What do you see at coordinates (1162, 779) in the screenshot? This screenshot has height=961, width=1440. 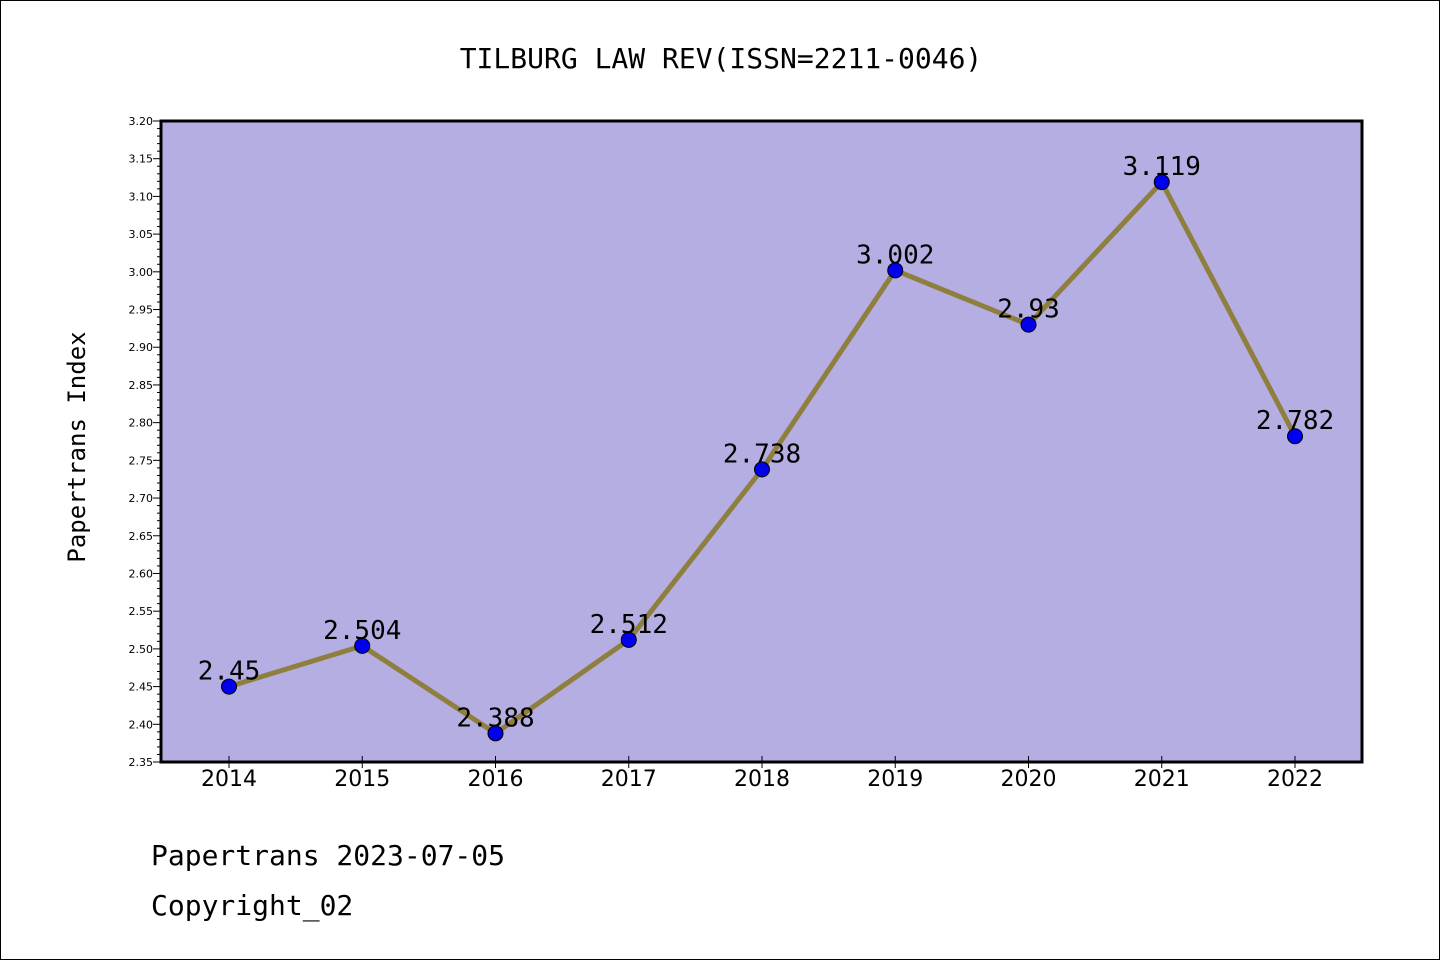 I see `x-tick-label: 2021` at bounding box center [1162, 779].